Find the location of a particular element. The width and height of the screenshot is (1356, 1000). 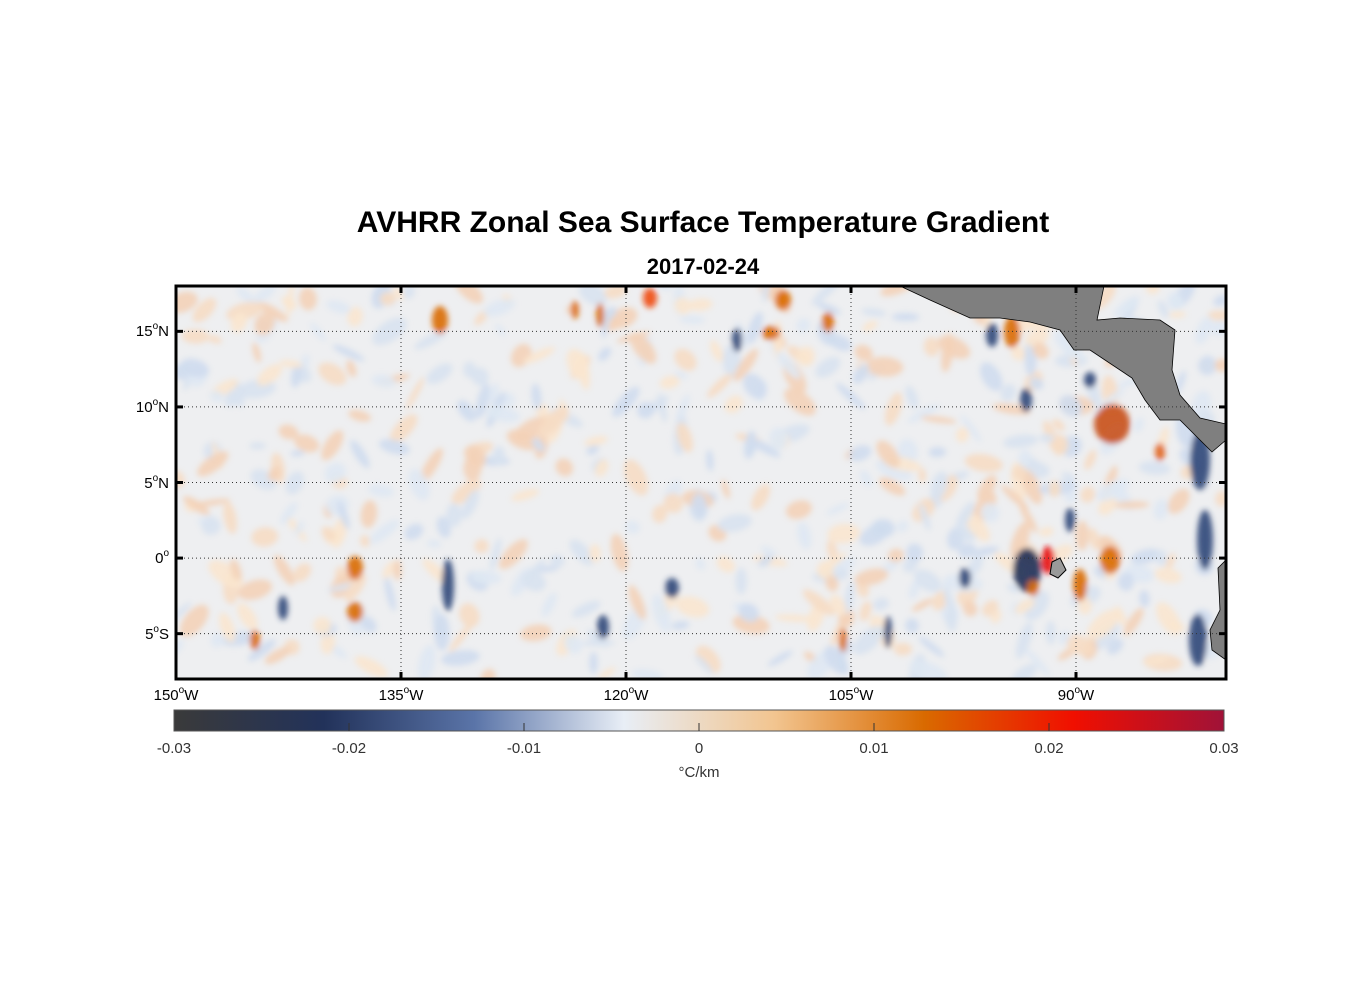

colorbar-tick-label: -0.01 is located at coordinates (524, 748).